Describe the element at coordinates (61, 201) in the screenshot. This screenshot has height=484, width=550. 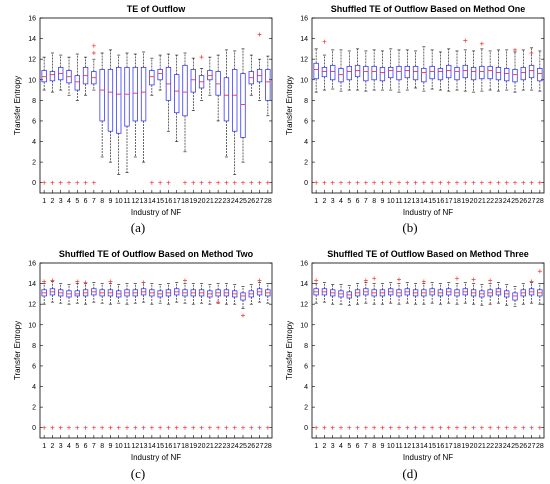
I see `x-tick-label: 3` at that location.